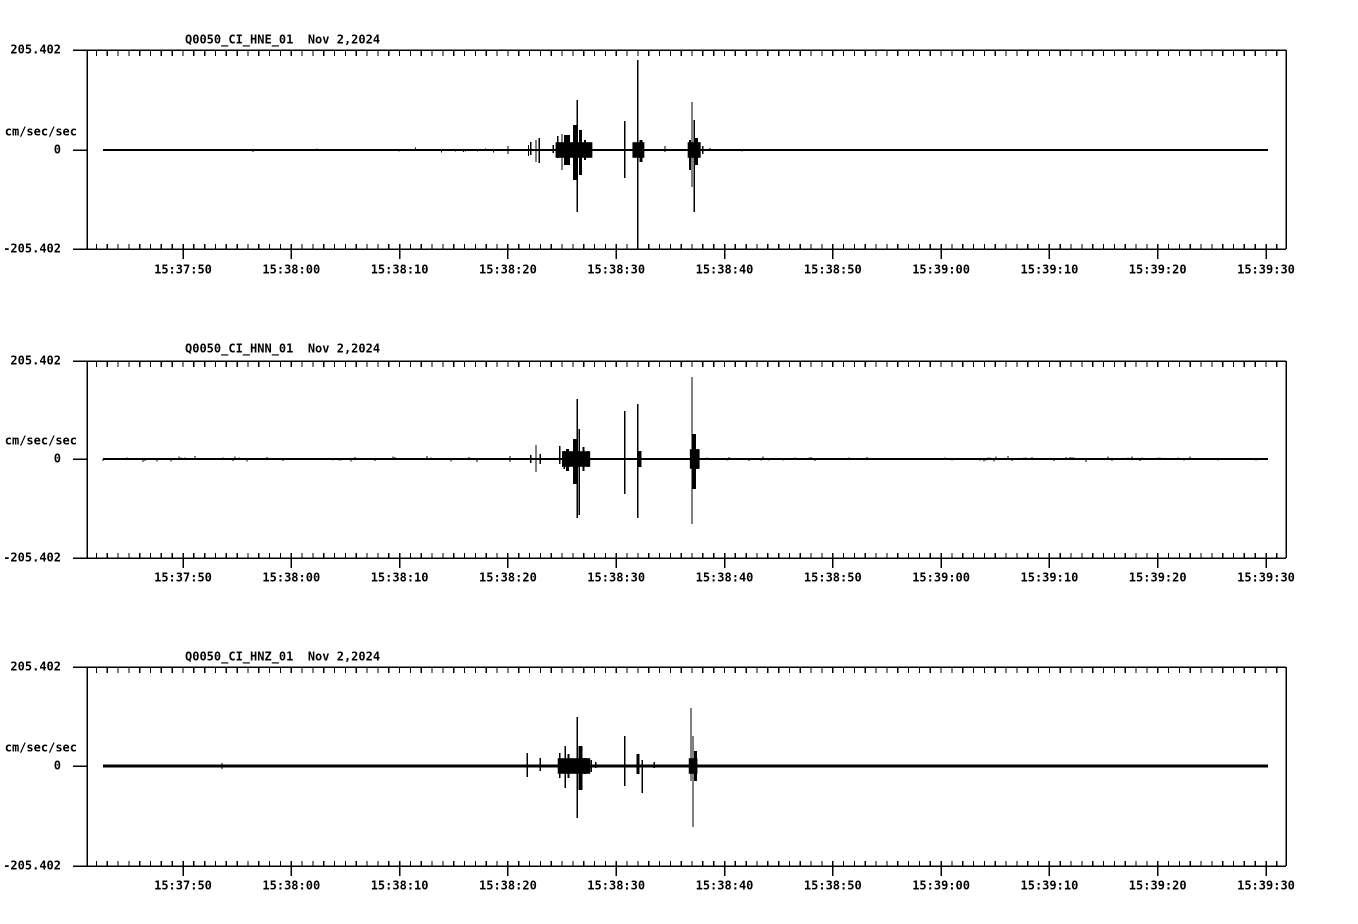 The width and height of the screenshot is (1358, 924). I want to click on panel-title: Q0050_CI_HNZ_01 Nov 2,2024, so click(283, 656).